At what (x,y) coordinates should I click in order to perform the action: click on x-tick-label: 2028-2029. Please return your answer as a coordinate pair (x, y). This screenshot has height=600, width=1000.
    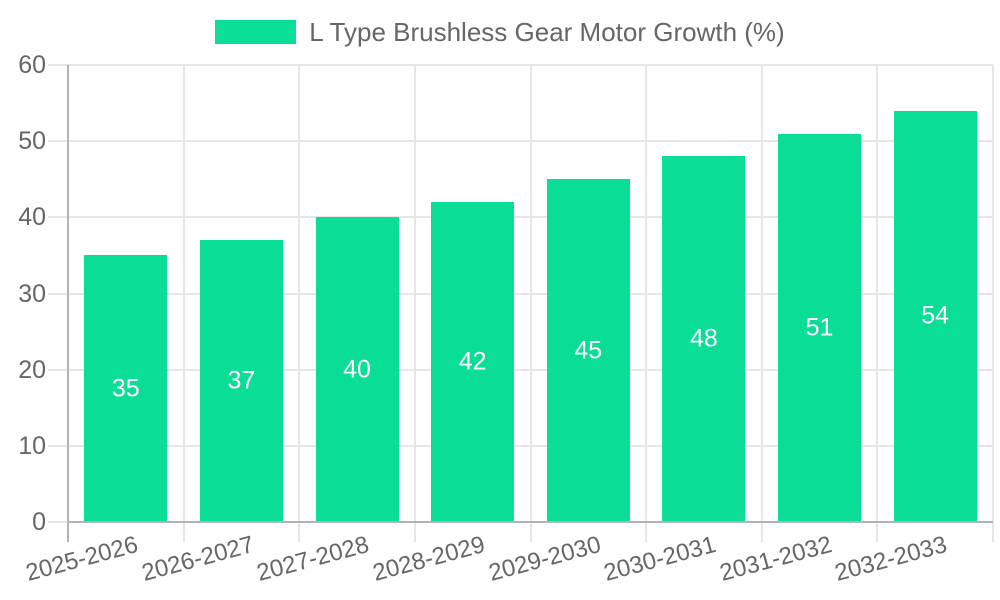
    Looking at the image, I should click on (428, 559).